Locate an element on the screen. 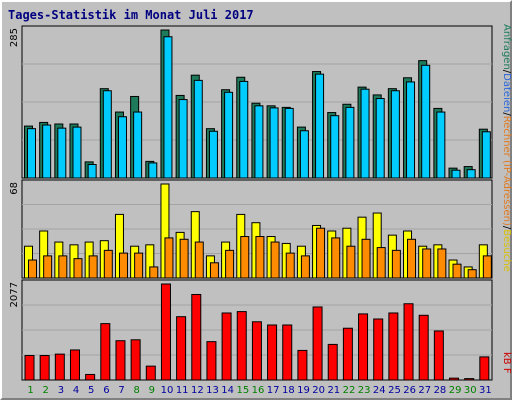 Image resolution: width=512 pixels, height=400 pixels. x-tick-label-16: 16 is located at coordinates (258, 390).